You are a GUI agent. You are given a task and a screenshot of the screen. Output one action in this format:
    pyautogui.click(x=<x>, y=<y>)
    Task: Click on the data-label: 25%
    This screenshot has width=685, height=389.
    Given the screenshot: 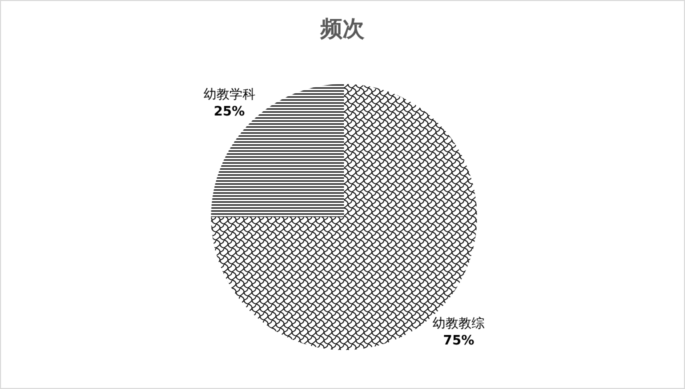 What is the action you would take?
    pyautogui.click(x=229, y=112)
    